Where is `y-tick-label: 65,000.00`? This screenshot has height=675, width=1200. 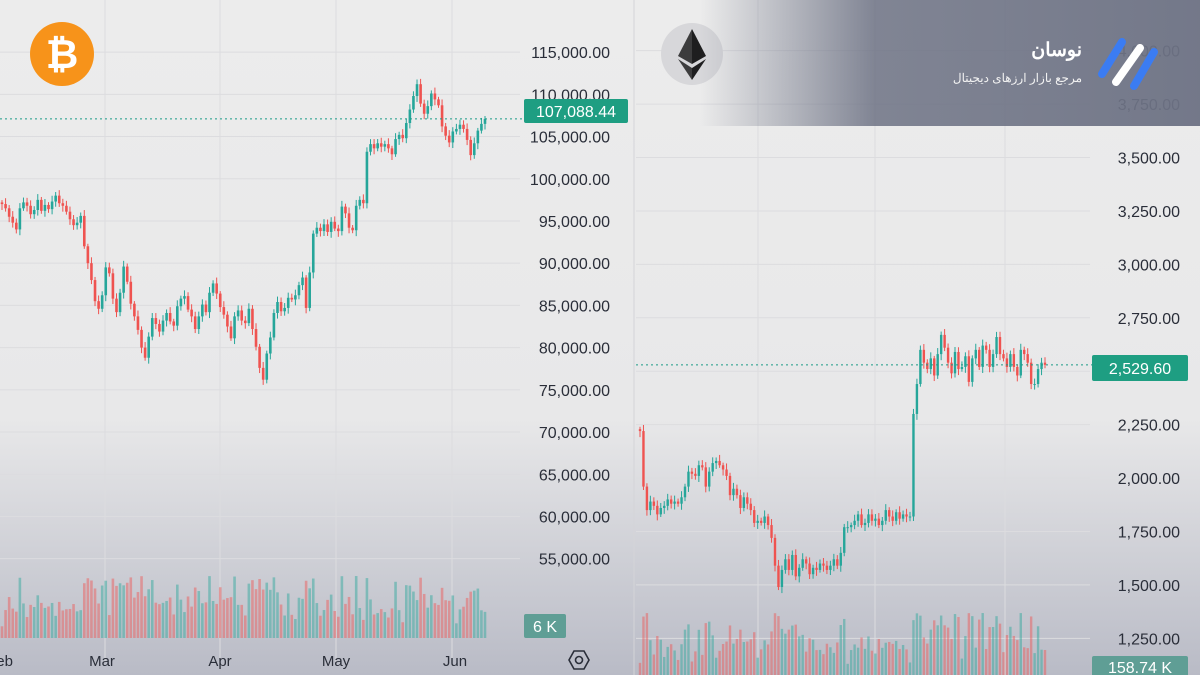
y-tick-label: 65,000.00 is located at coordinates (574, 475).